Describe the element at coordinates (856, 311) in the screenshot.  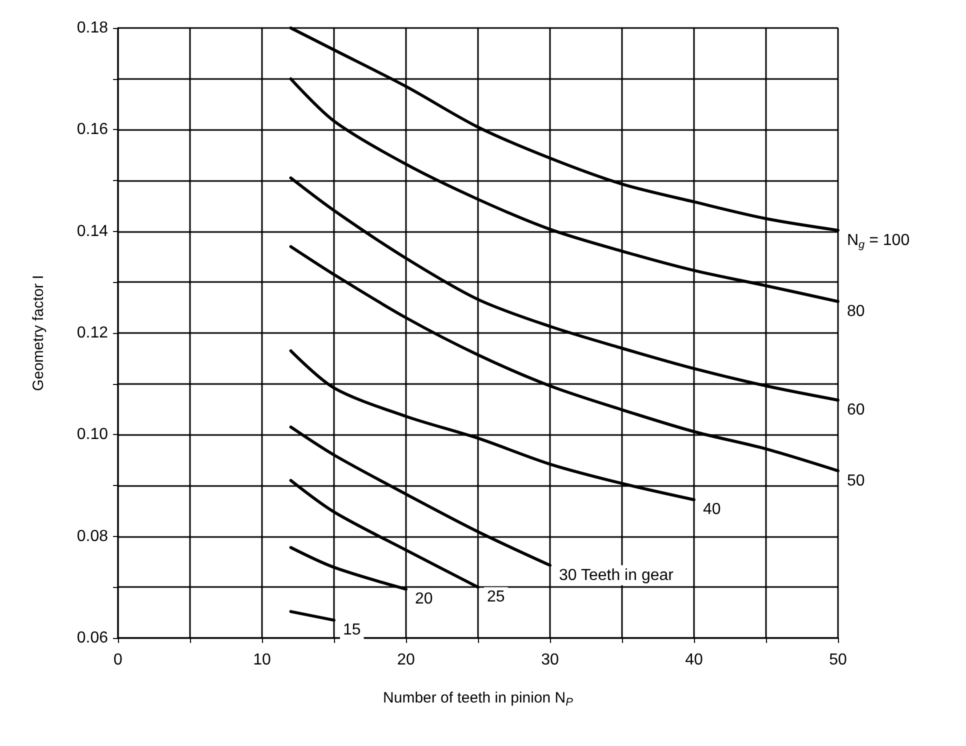
I see `series-label: 80` at that location.